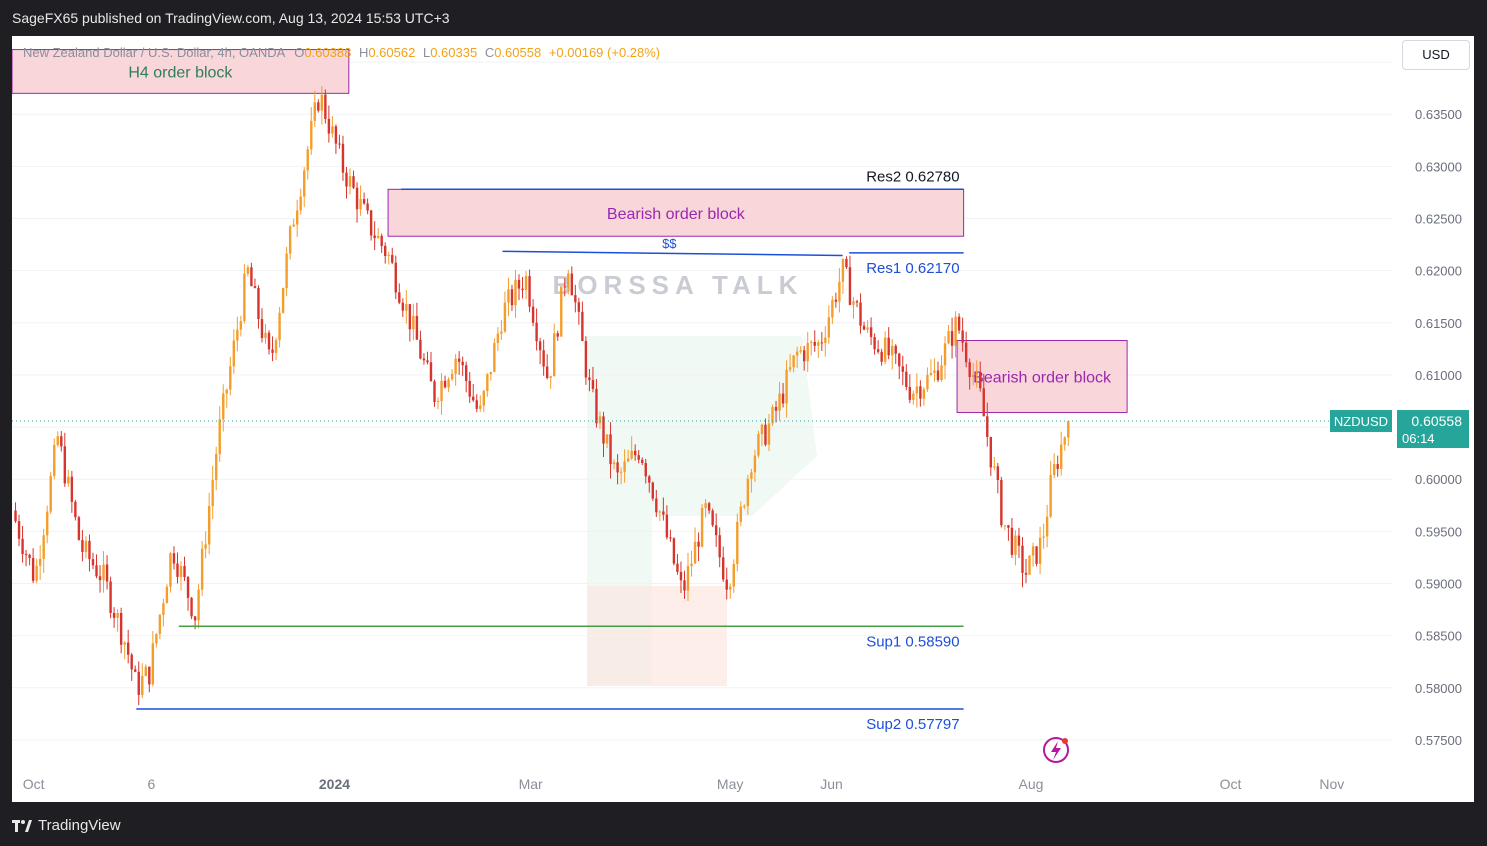 This screenshot has width=1487, height=846. What do you see at coordinates (531, 784) in the screenshot?
I see `time-tick-label: Mar` at bounding box center [531, 784].